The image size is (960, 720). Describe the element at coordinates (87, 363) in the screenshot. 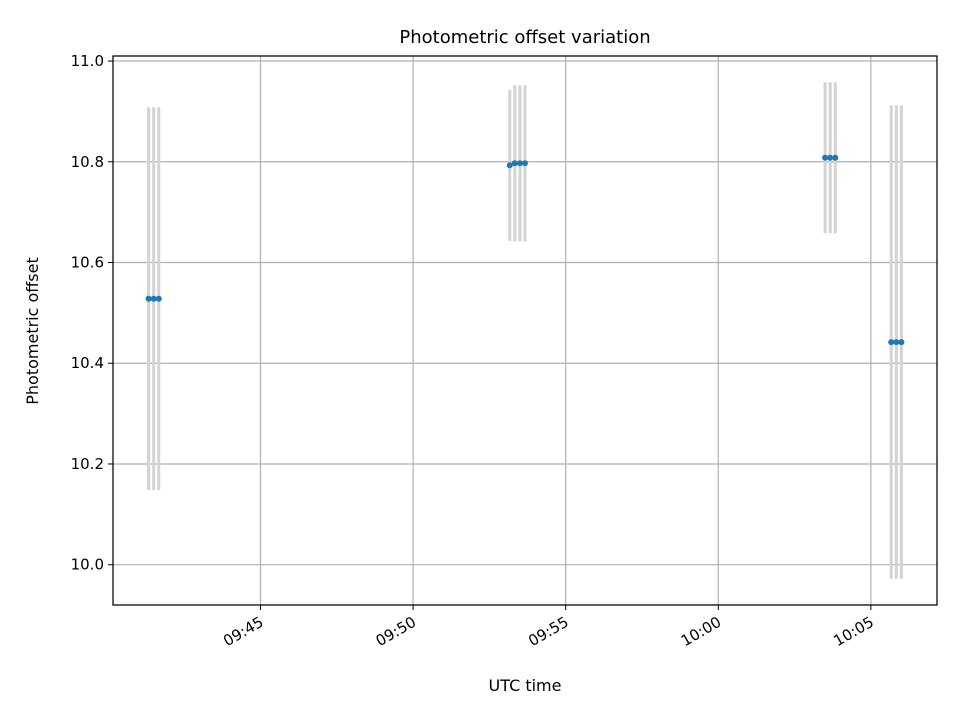

I see `y-tick-label: 10.4` at that location.